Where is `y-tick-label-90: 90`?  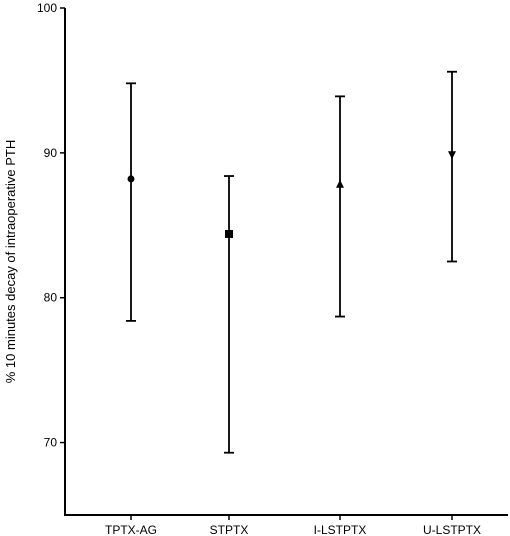
y-tick-label-90: 90 is located at coordinates (51, 153).